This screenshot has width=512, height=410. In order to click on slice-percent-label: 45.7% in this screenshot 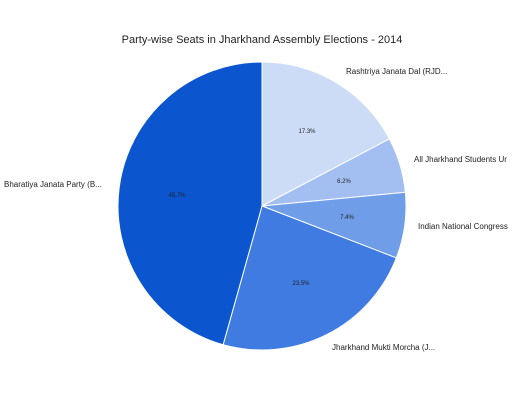, I will do `click(177, 196)`.